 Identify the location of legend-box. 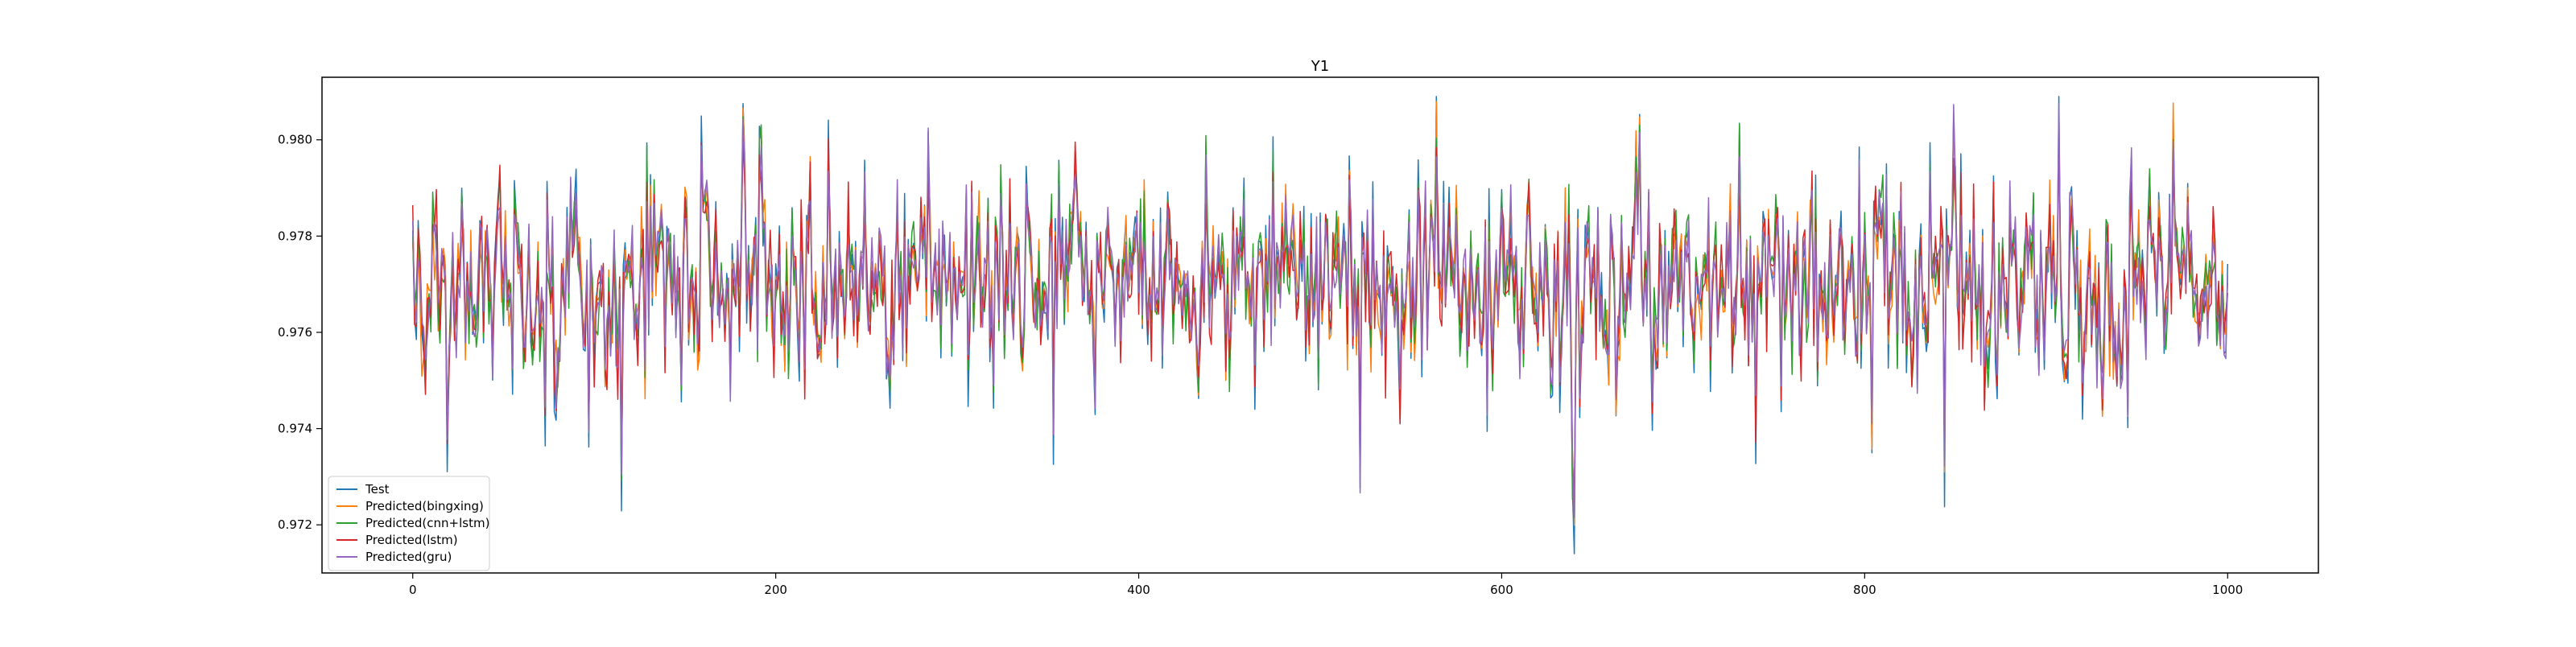
(409, 523).